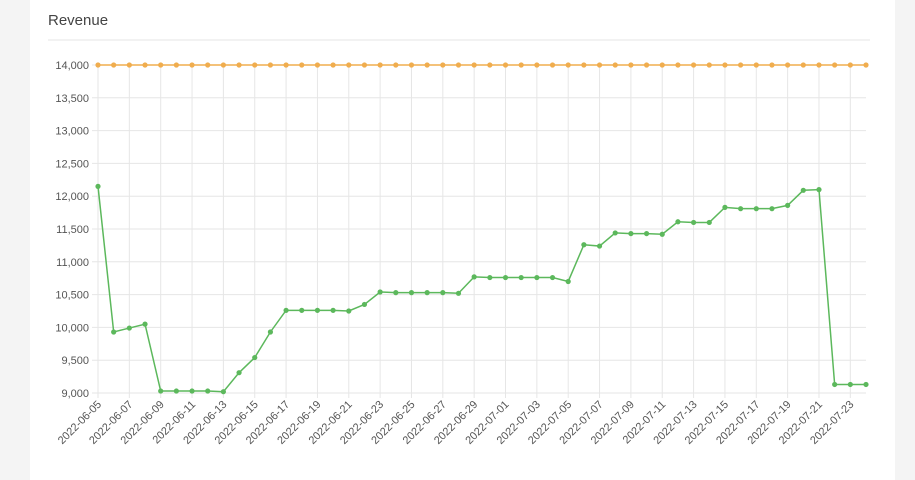  What do you see at coordinates (78, 20) in the screenshot?
I see `chart-title: Revenue` at bounding box center [78, 20].